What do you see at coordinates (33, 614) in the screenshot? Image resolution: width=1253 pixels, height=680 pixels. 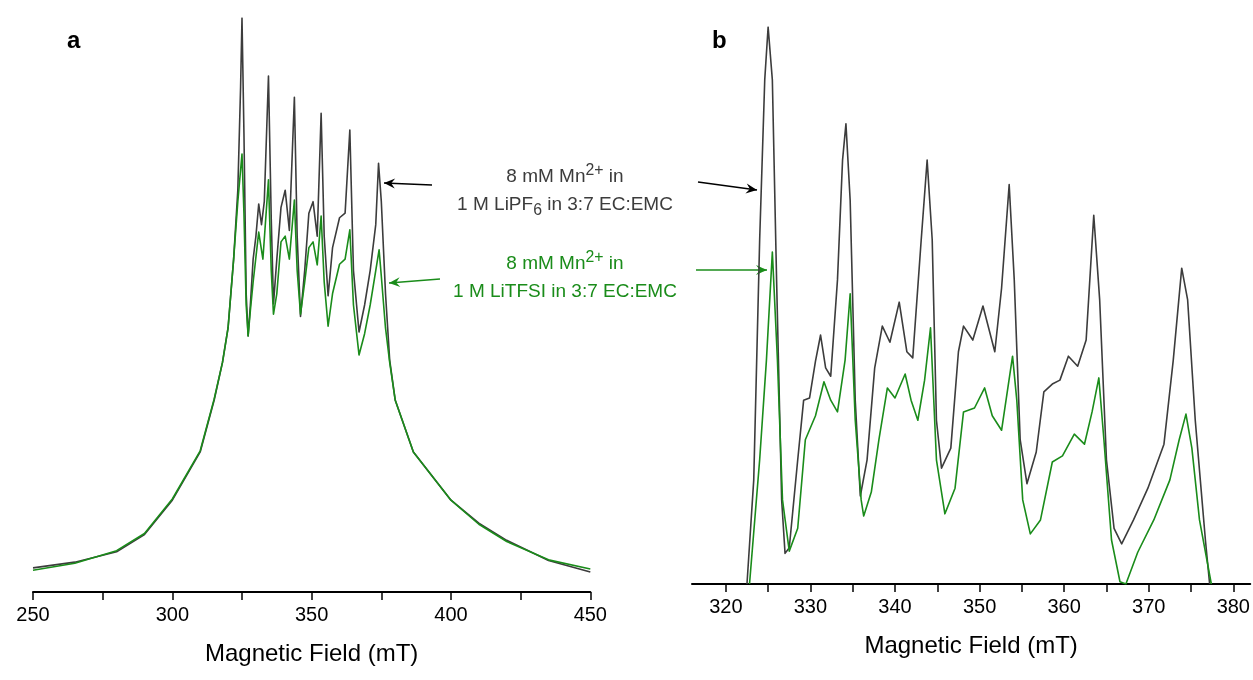 I see `x-tick-label: 250` at bounding box center [33, 614].